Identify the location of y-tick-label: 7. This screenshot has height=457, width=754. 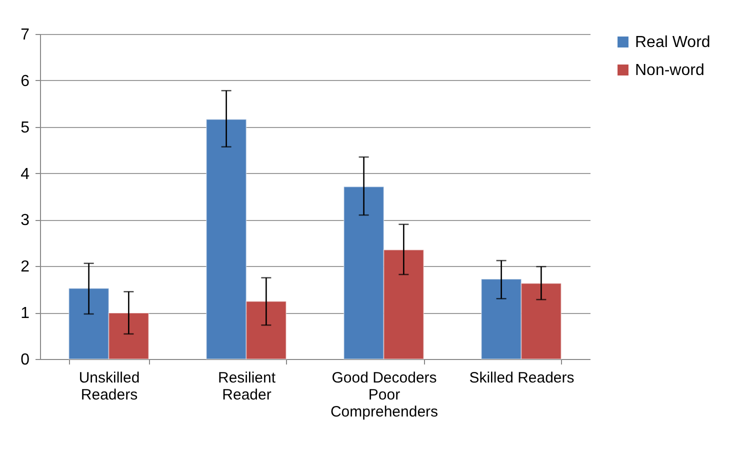
(25, 35).